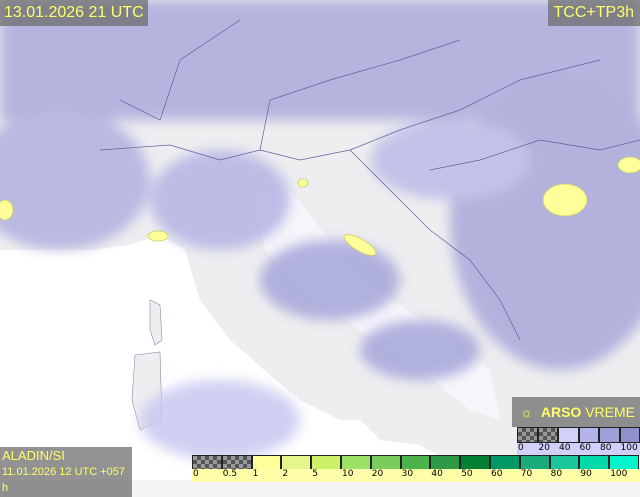 The image size is (640, 497). Describe the element at coordinates (585, 474) in the screenshot. I see `precip-legend-label: 90` at that location.